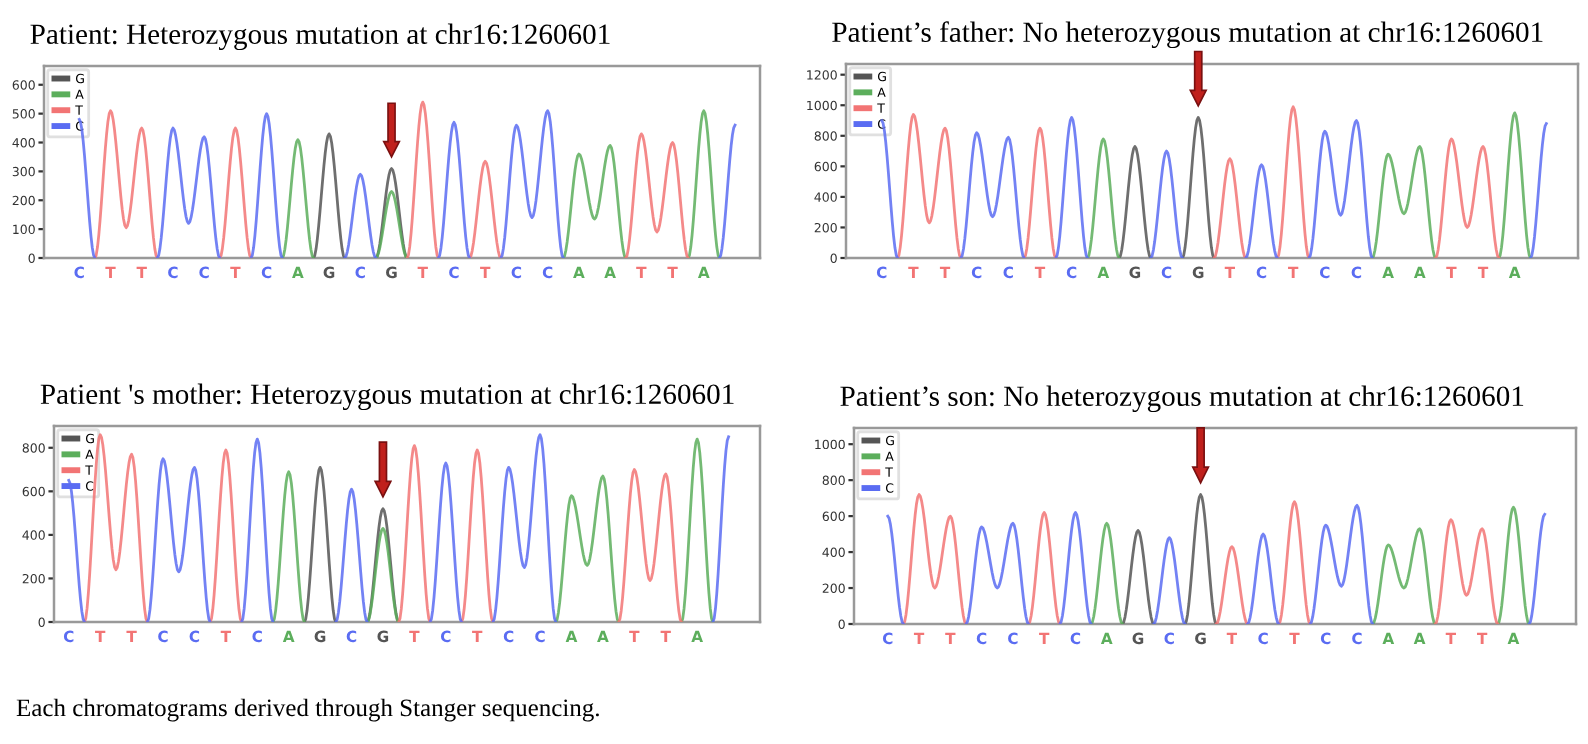 This screenshot has height=744, width=1588. I want to click on chart-title: Patient’s father: No heterozygous mutation at chr16:1260601, so click(1187, 35).